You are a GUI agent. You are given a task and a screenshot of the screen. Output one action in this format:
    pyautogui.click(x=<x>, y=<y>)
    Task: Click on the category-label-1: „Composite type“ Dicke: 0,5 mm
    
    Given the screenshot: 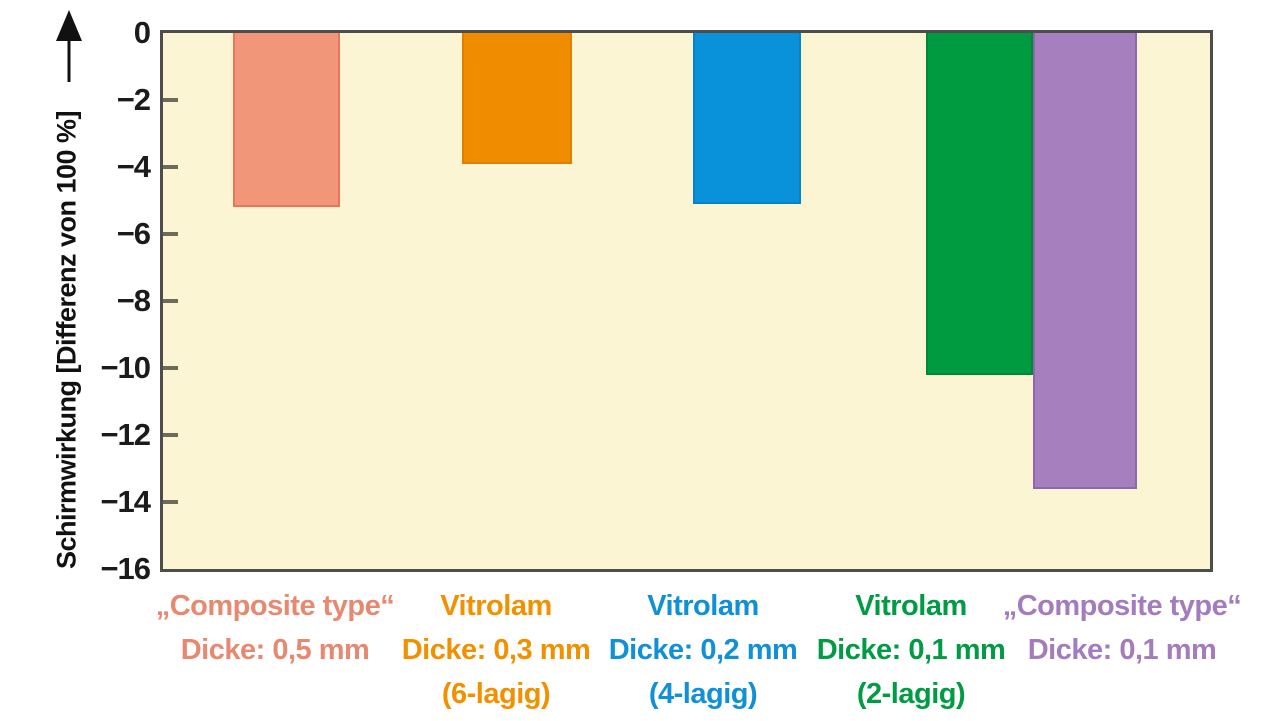 What is the action you would take?
    pyautogui.click(x=275, y=628)
    